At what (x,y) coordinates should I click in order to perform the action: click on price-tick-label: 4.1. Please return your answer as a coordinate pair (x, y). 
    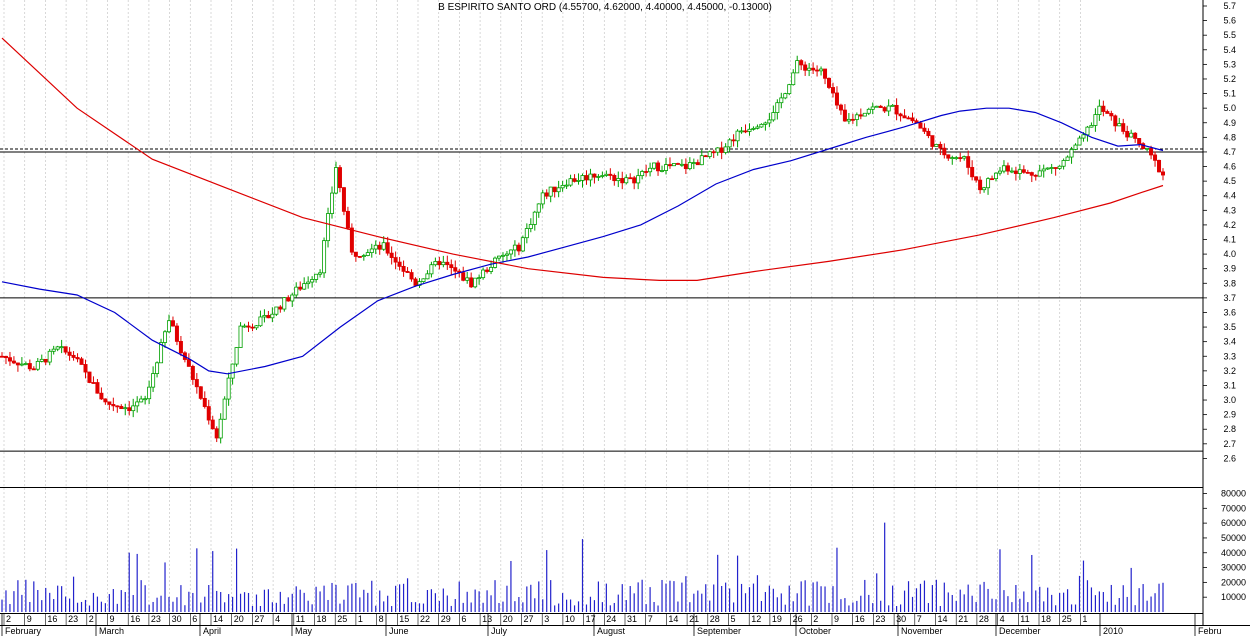
    Looking at the image, I should click on (1229, 240).